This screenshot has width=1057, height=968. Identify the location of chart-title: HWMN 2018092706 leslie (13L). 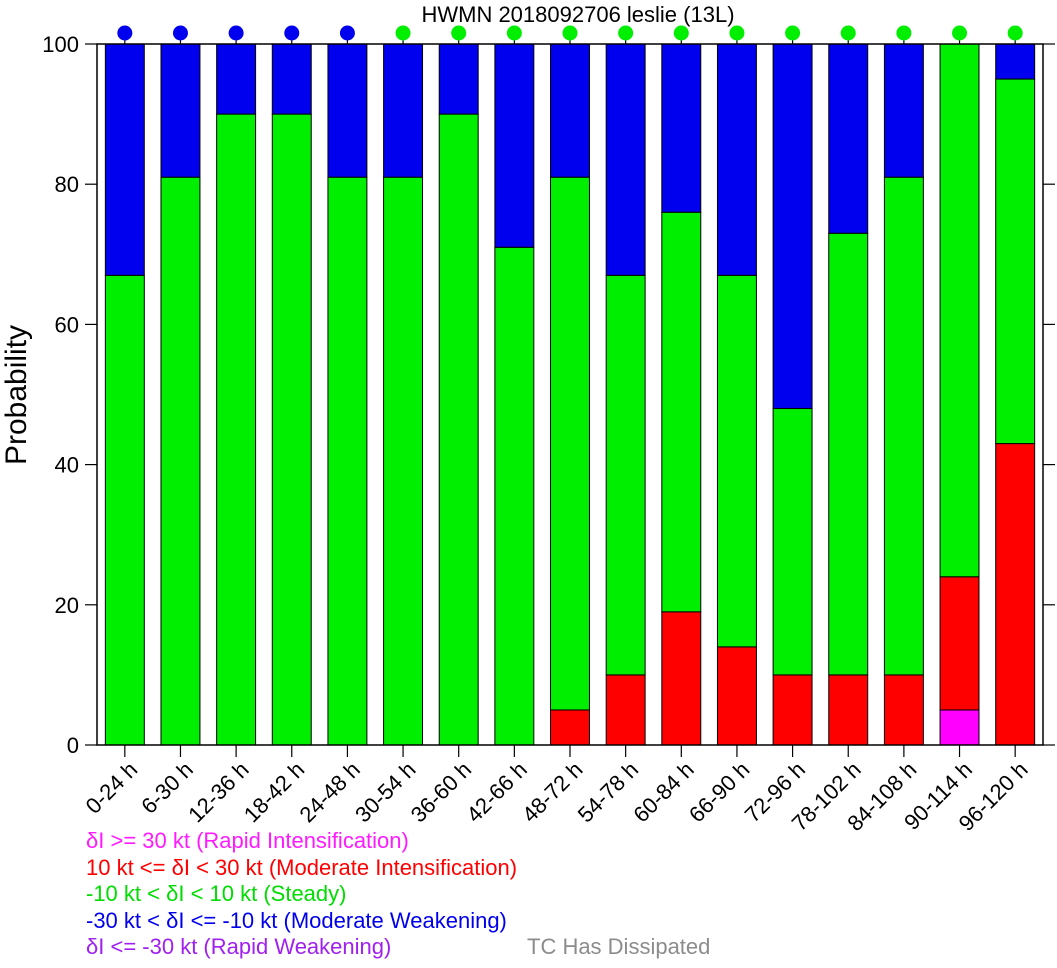
(577, 14).